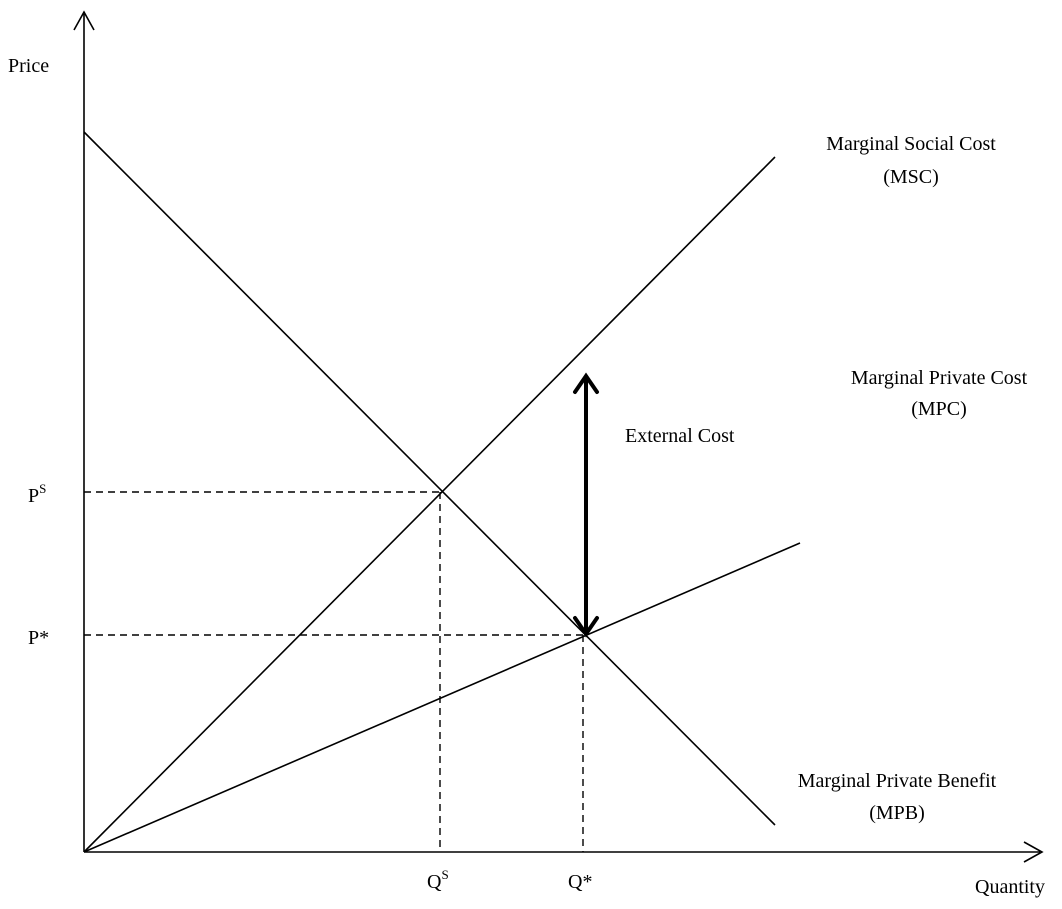 This screenshot has height=909, width=1062. I want to click on y-axis-arrowhead, so click(84, 20).